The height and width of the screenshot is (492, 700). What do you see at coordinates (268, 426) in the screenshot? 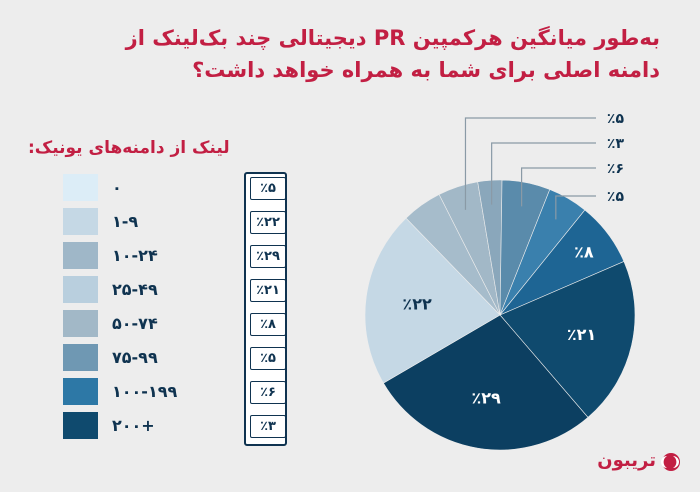
I see `percentage-box: ٪۳` at bounding box center [268, 426].